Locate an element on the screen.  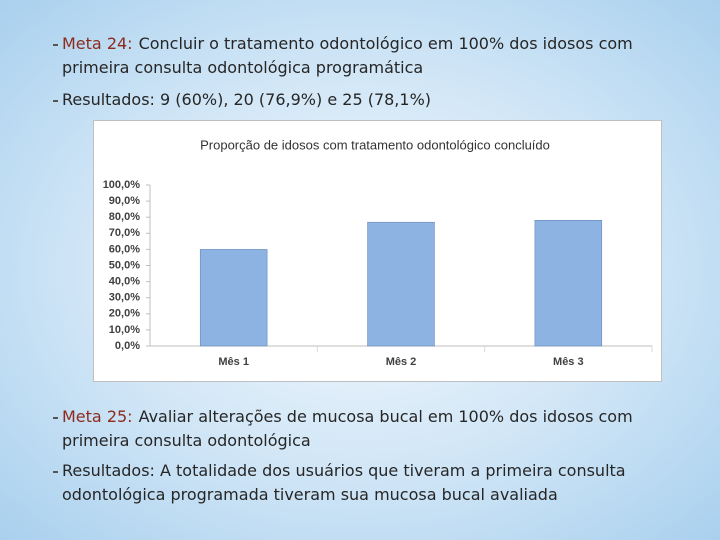
y-tick-label: 100,0% is located at coordinates (122, 185).